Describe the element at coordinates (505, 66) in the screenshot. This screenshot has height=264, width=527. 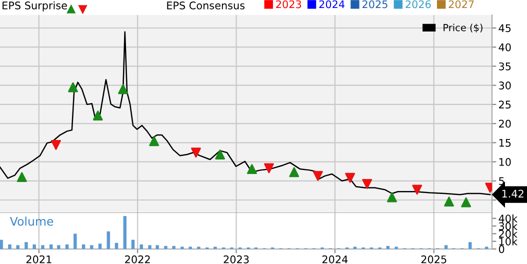
I see `y-tick-label: 35` at that location.